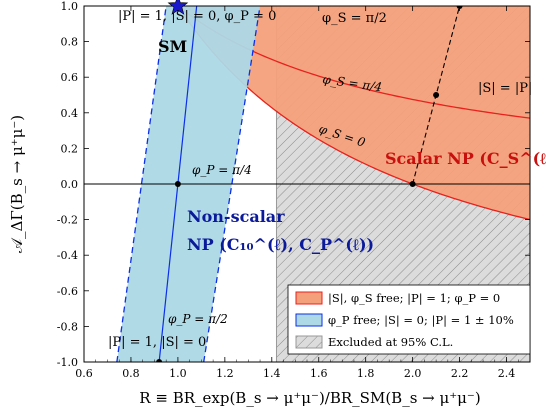 Image resolution: width=546 pixels, height=414 pixels. I want to click on legend-swatch-scalar, so click(309, 298).